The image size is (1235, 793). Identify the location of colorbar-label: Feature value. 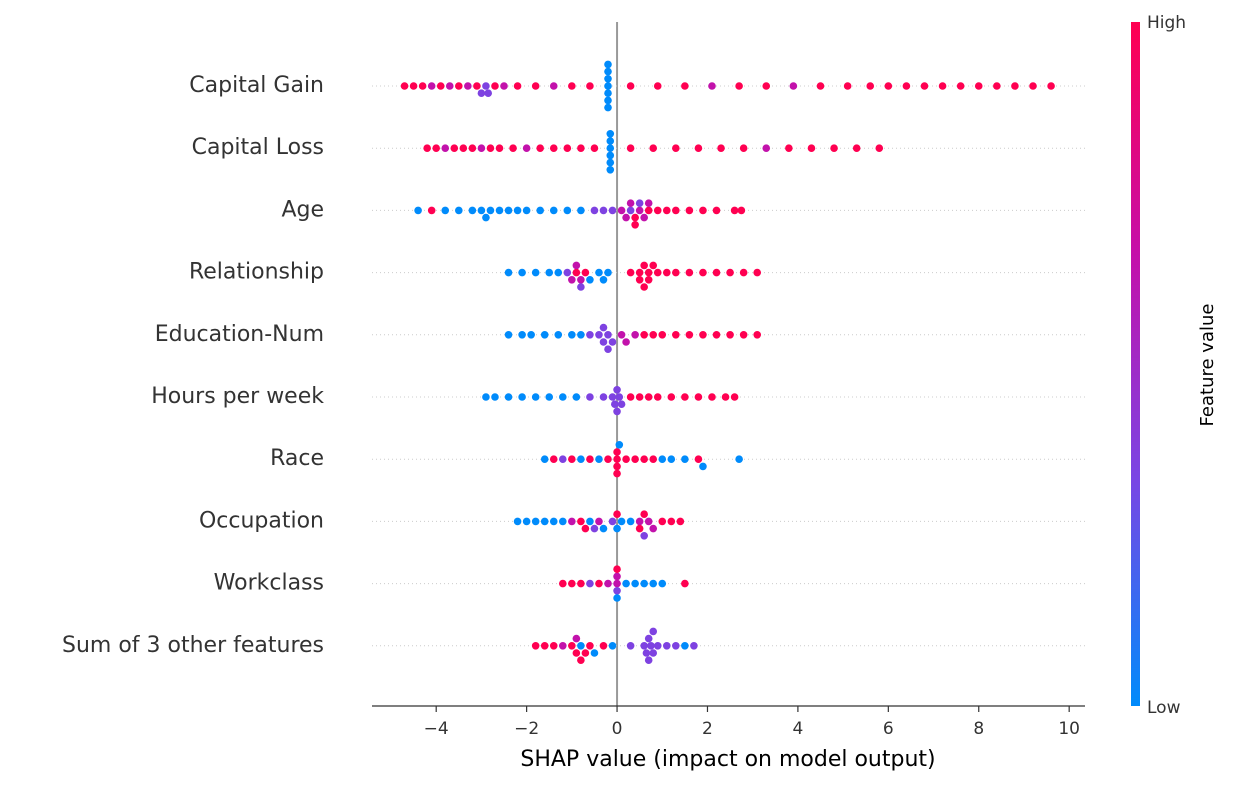
(1207, 365).